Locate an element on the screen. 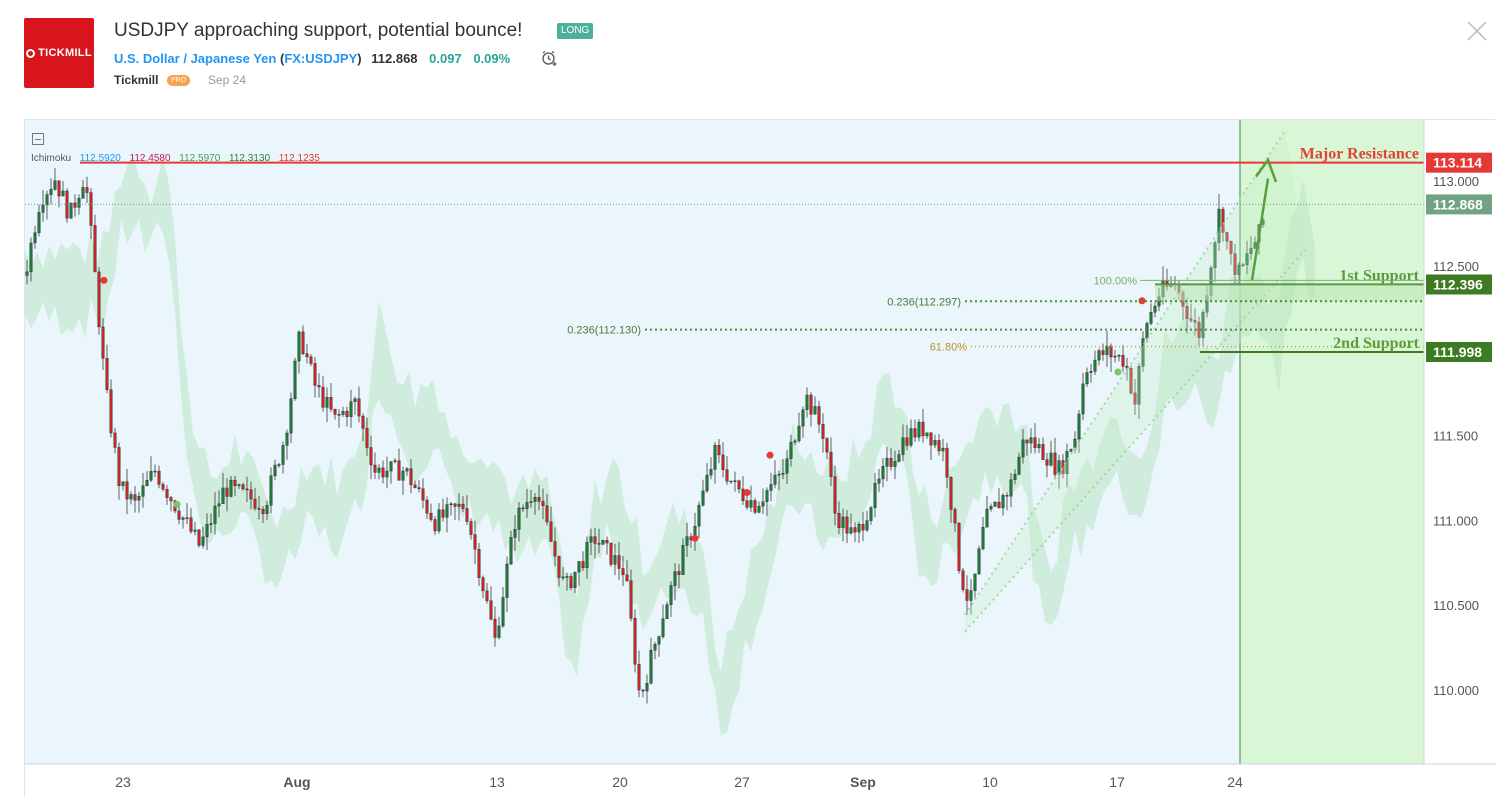 The image size is (1505, 805). symbol-paren-open: ( is located at coordinates (282, 58).